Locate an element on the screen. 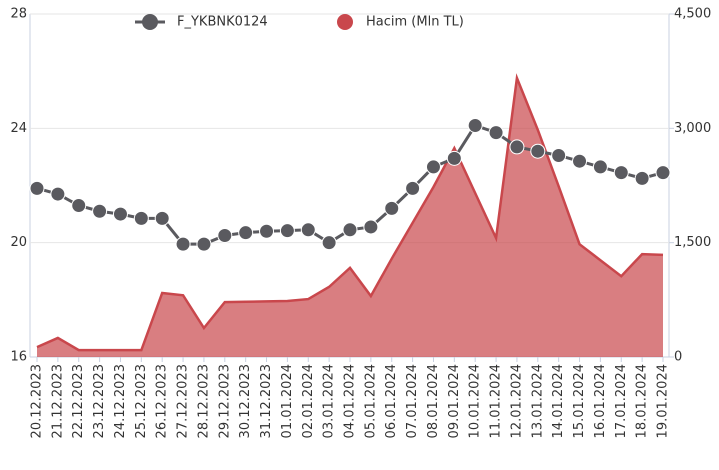 The image size is (719, 470). y2-tick-label: 3,000 is located at coordinates (692, 128).